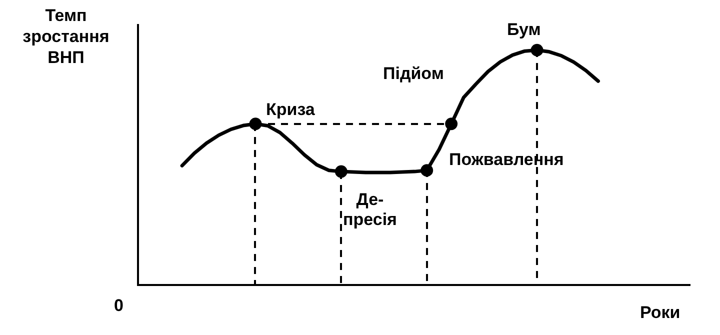 This screenshot has height=335, width=720. Describe the element at coordinates (506, 160) in the screenshot. I see `annotation: Пожвавлення` at that location.